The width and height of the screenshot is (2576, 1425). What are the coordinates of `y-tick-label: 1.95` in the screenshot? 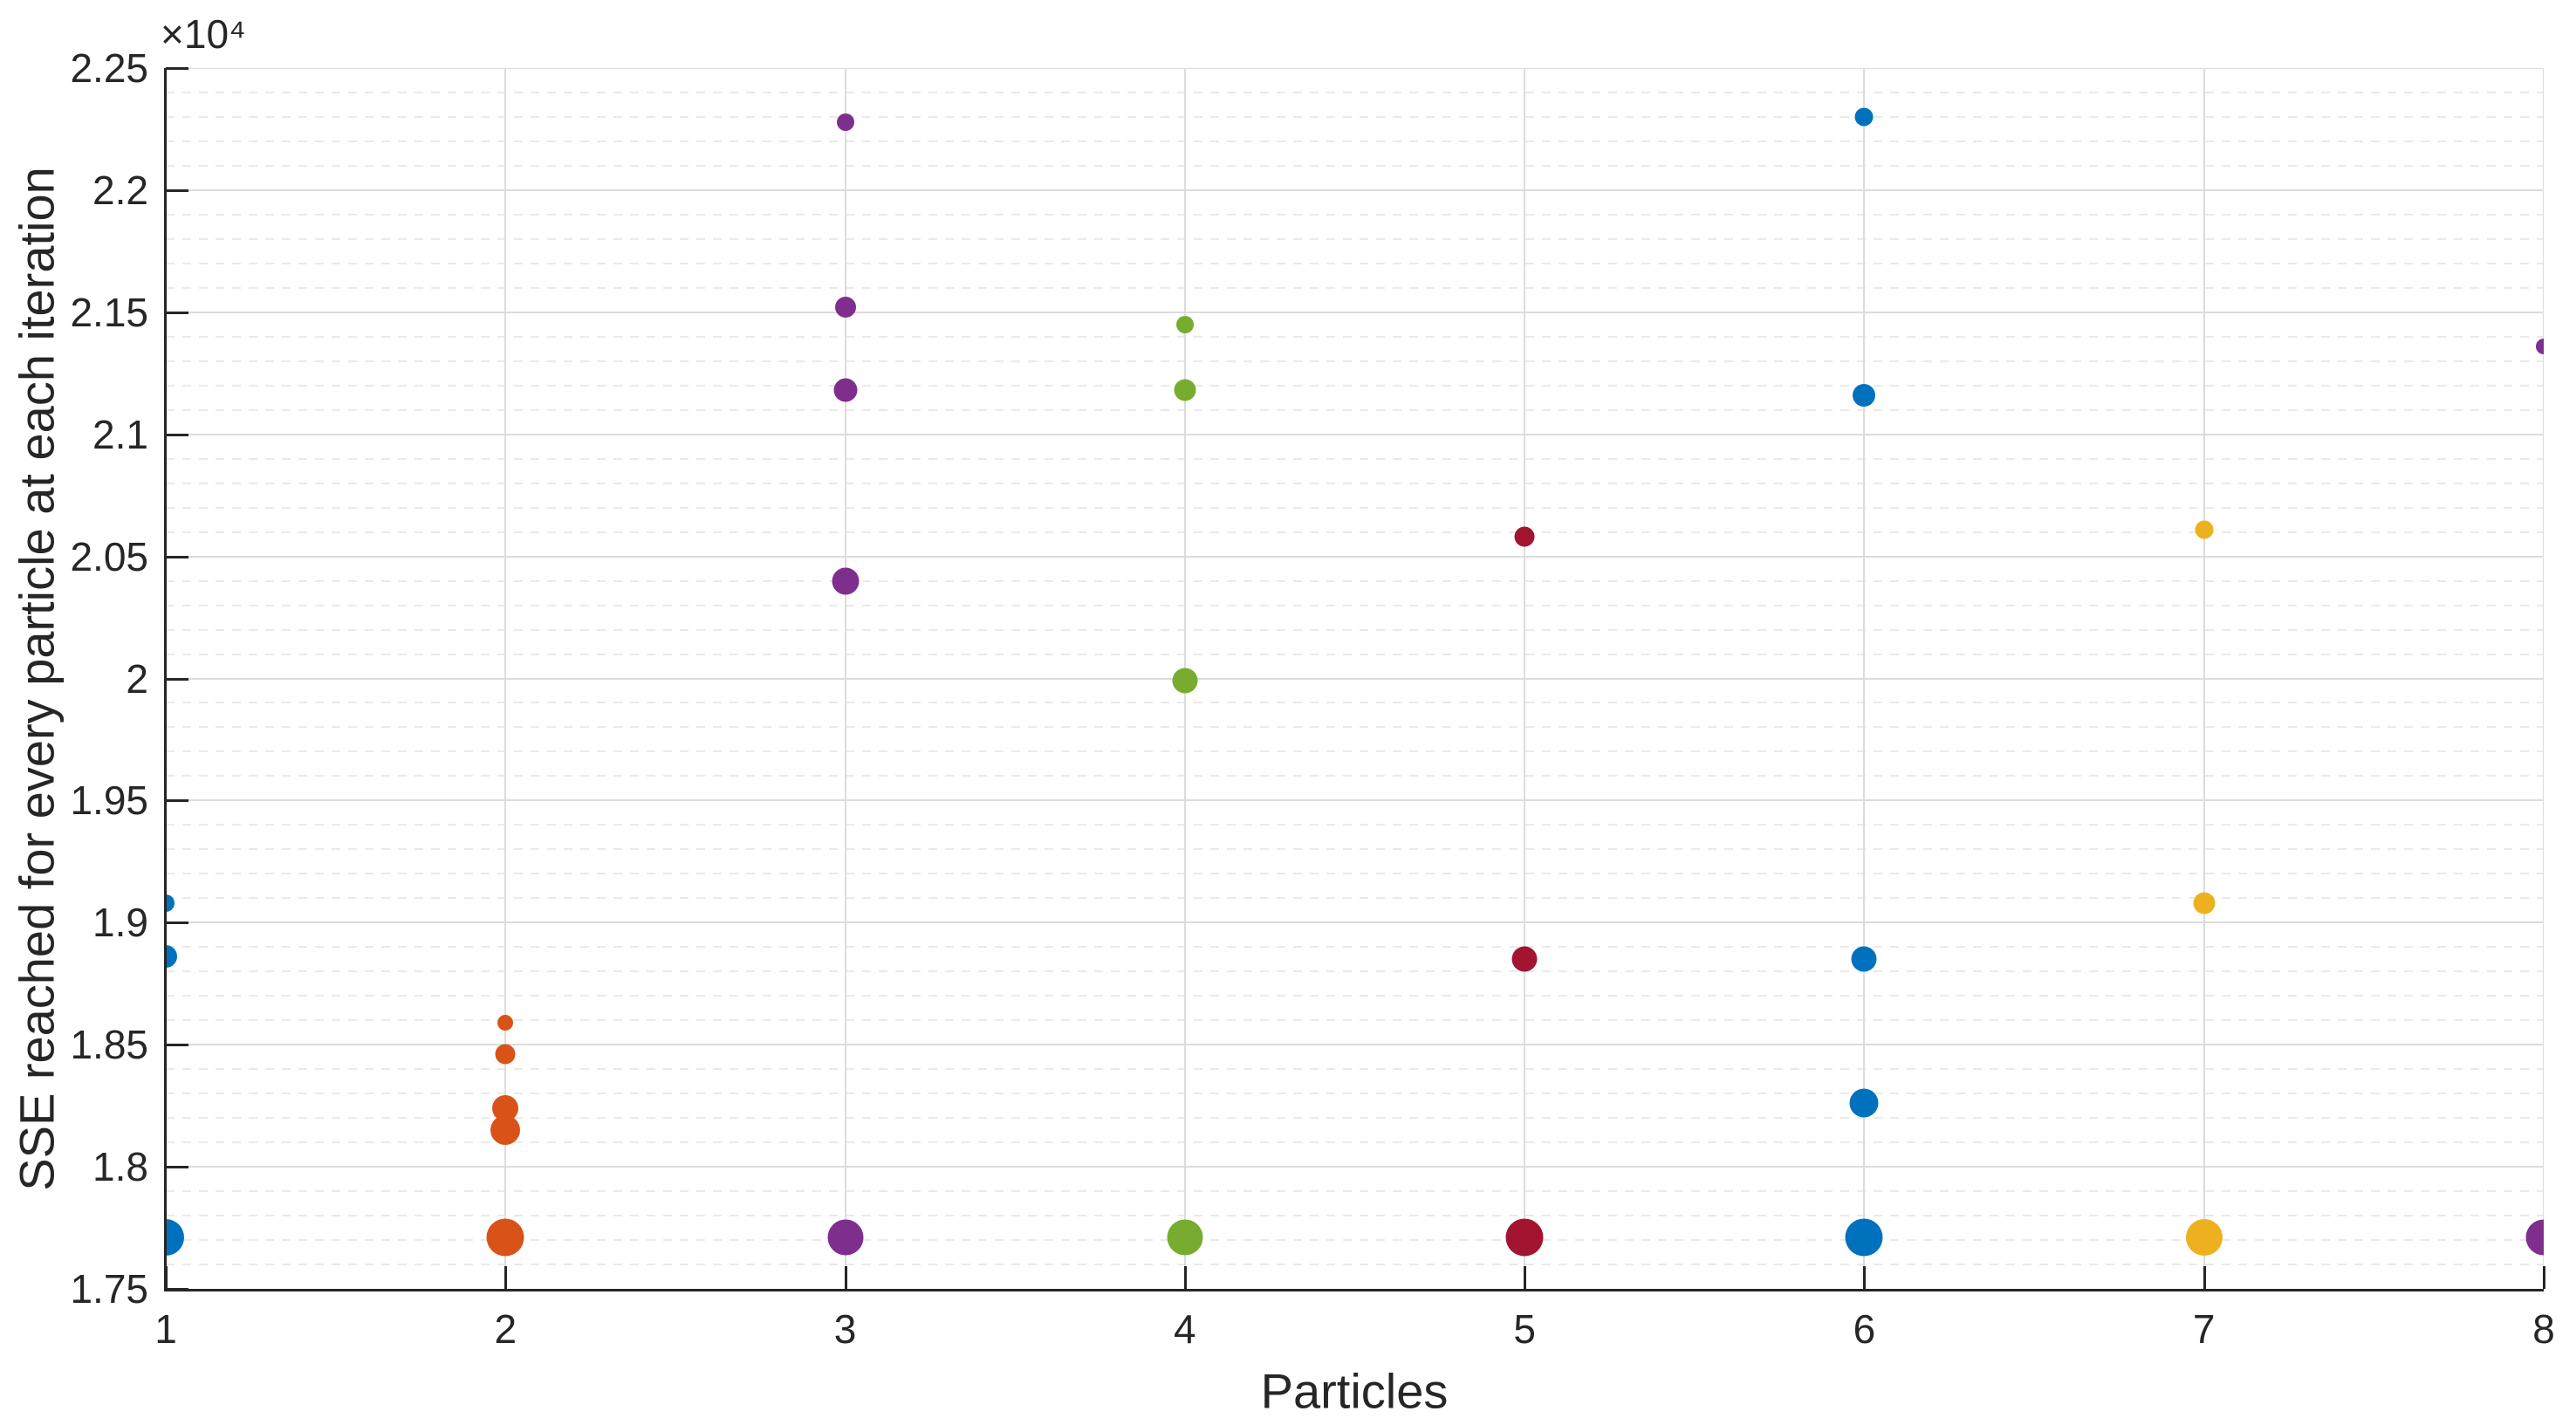 It's located at (109, 801).